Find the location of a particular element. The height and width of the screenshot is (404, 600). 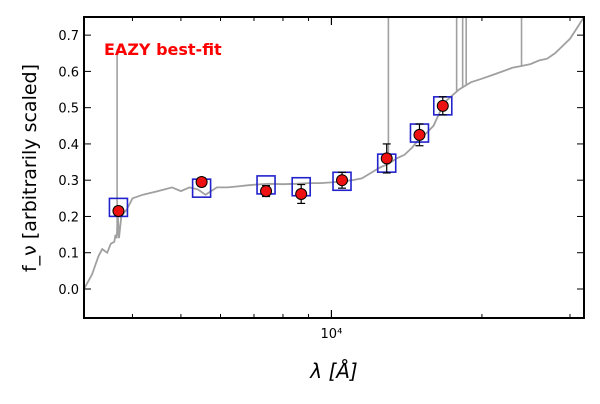

x-tick-label: 10⁴ is located at coordinates (332, 334).